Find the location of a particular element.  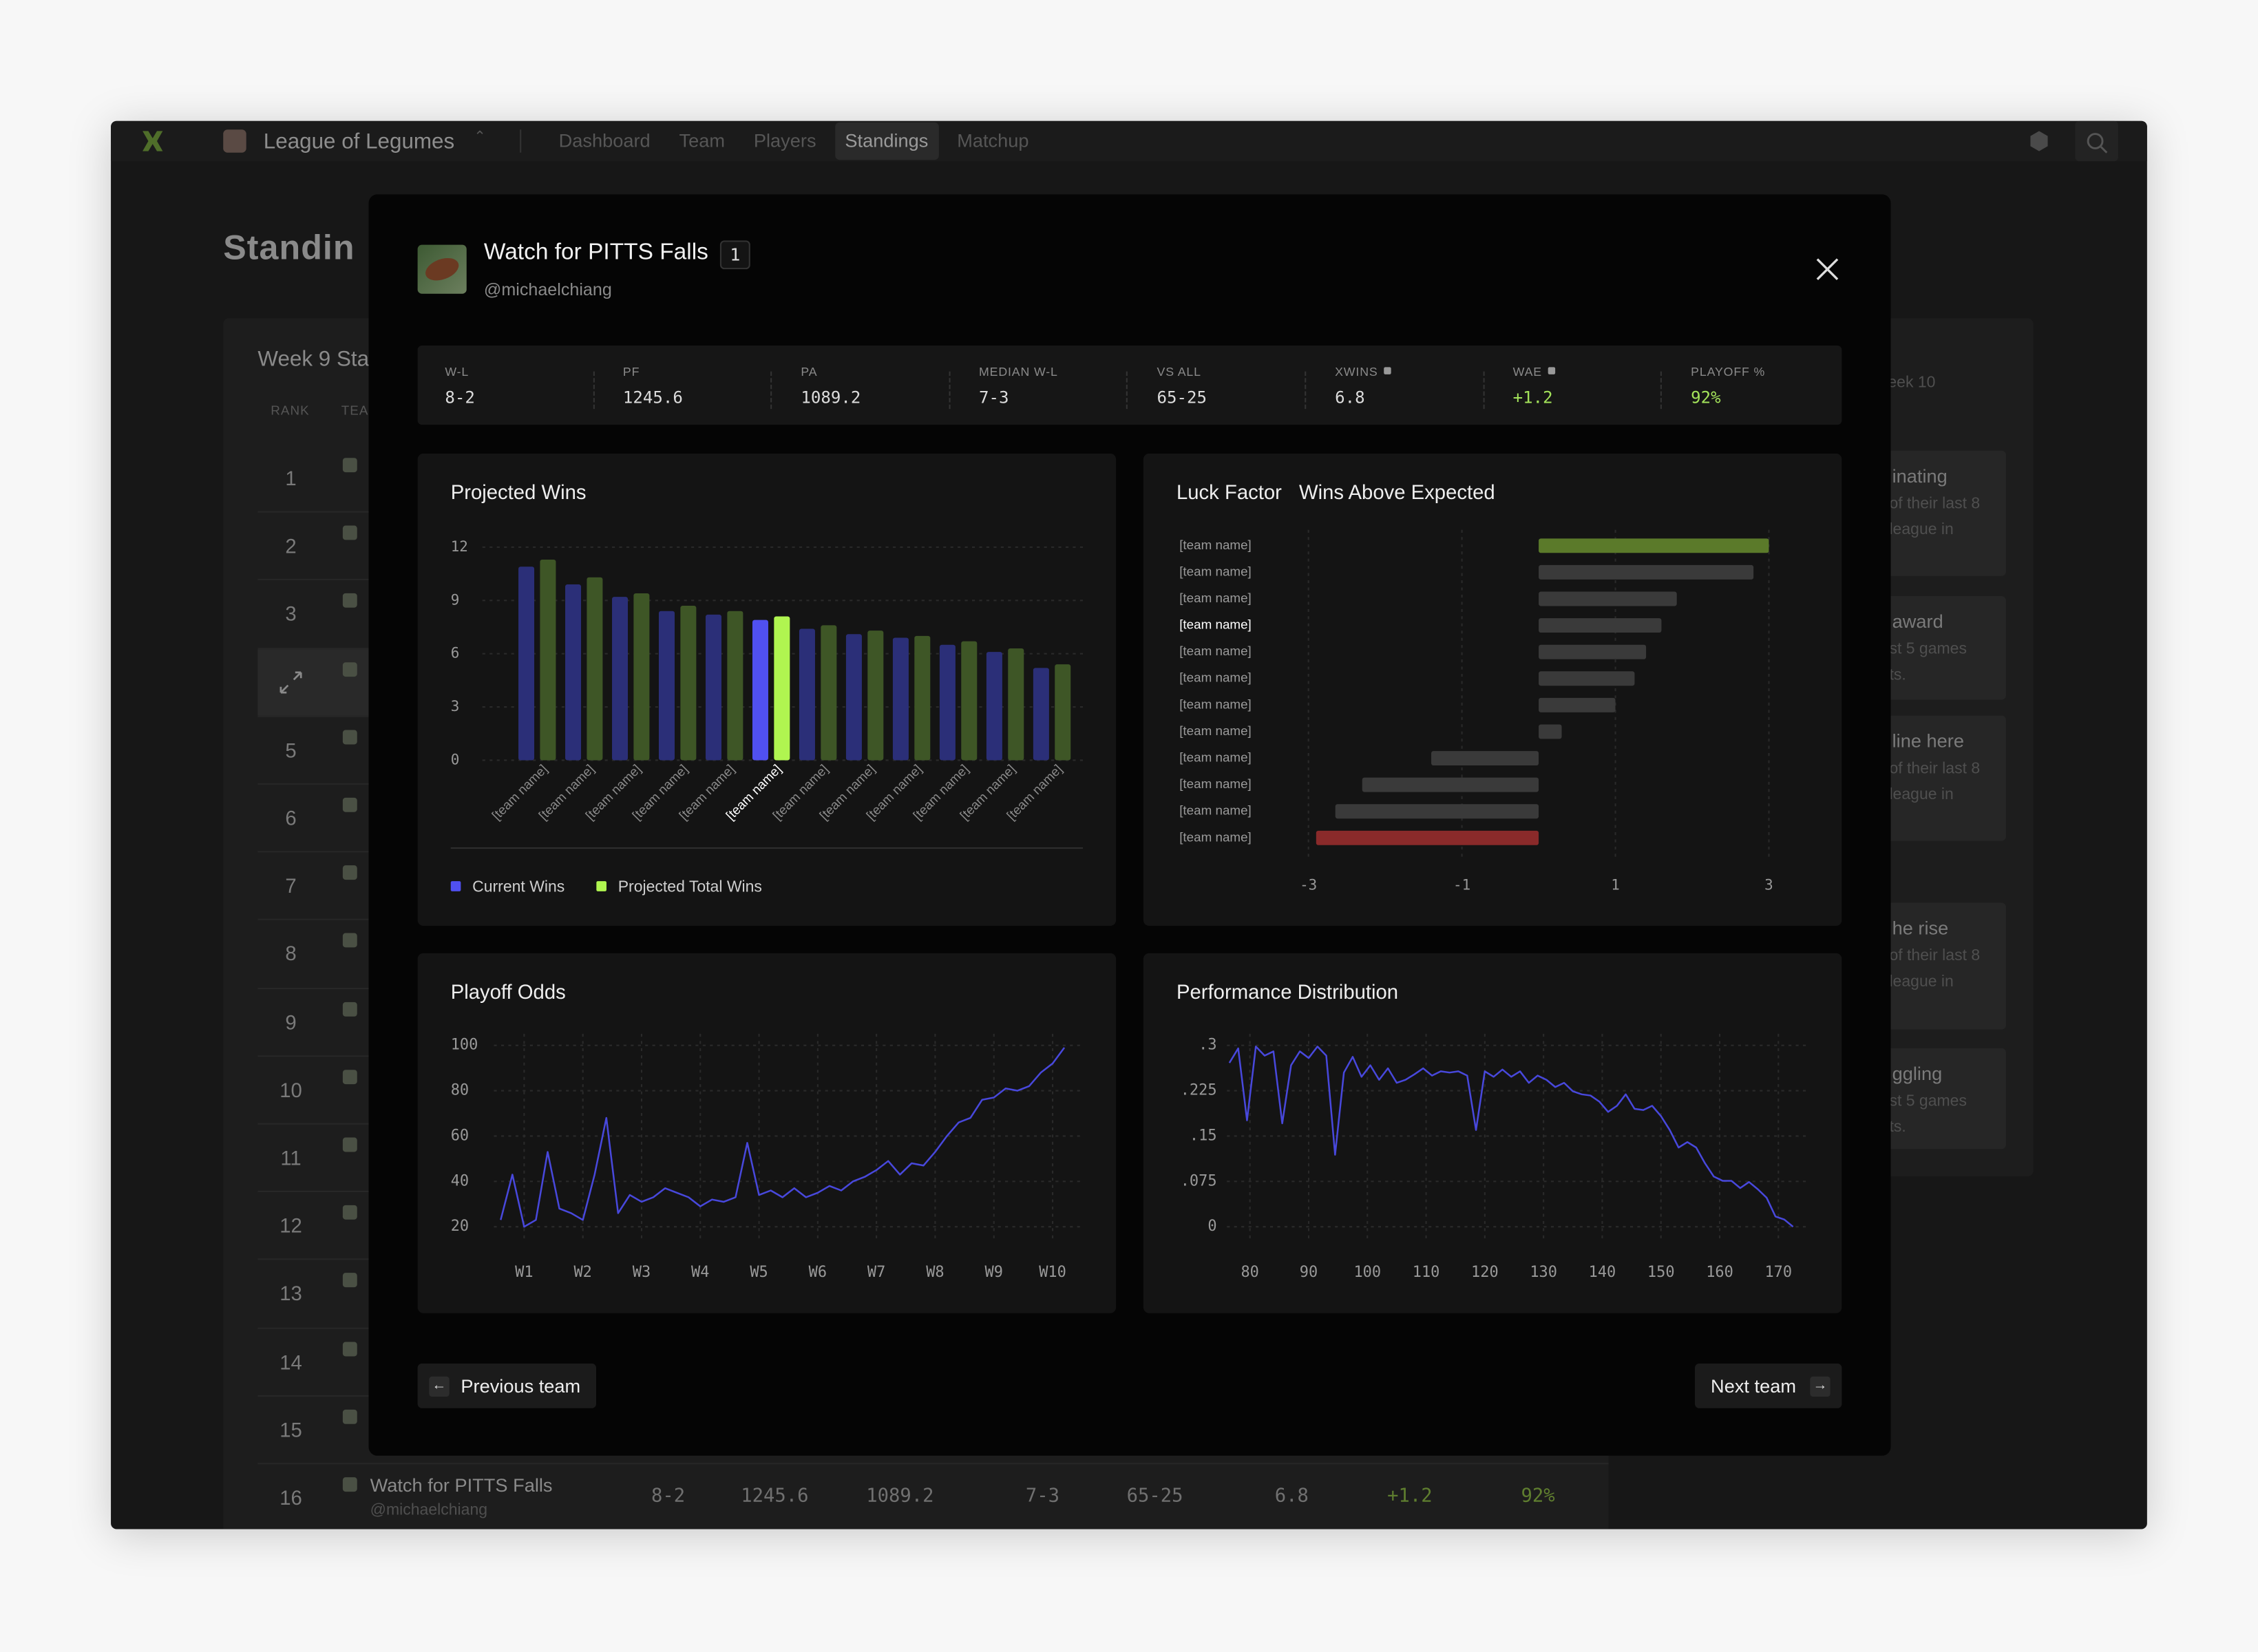

side-card-title: award is located at coordinates (1917, 621).